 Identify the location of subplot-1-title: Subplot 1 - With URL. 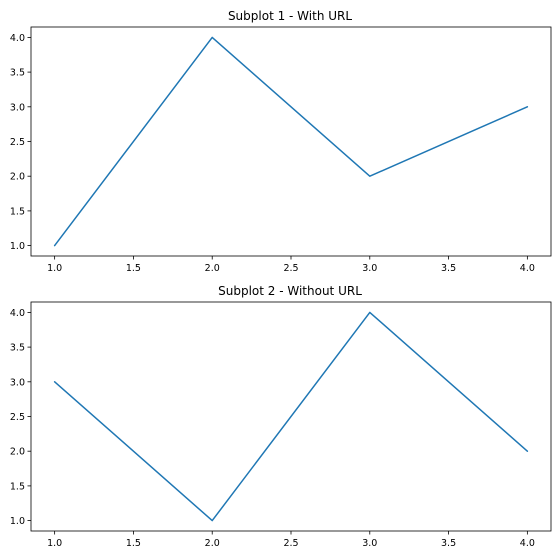
(290, 16).